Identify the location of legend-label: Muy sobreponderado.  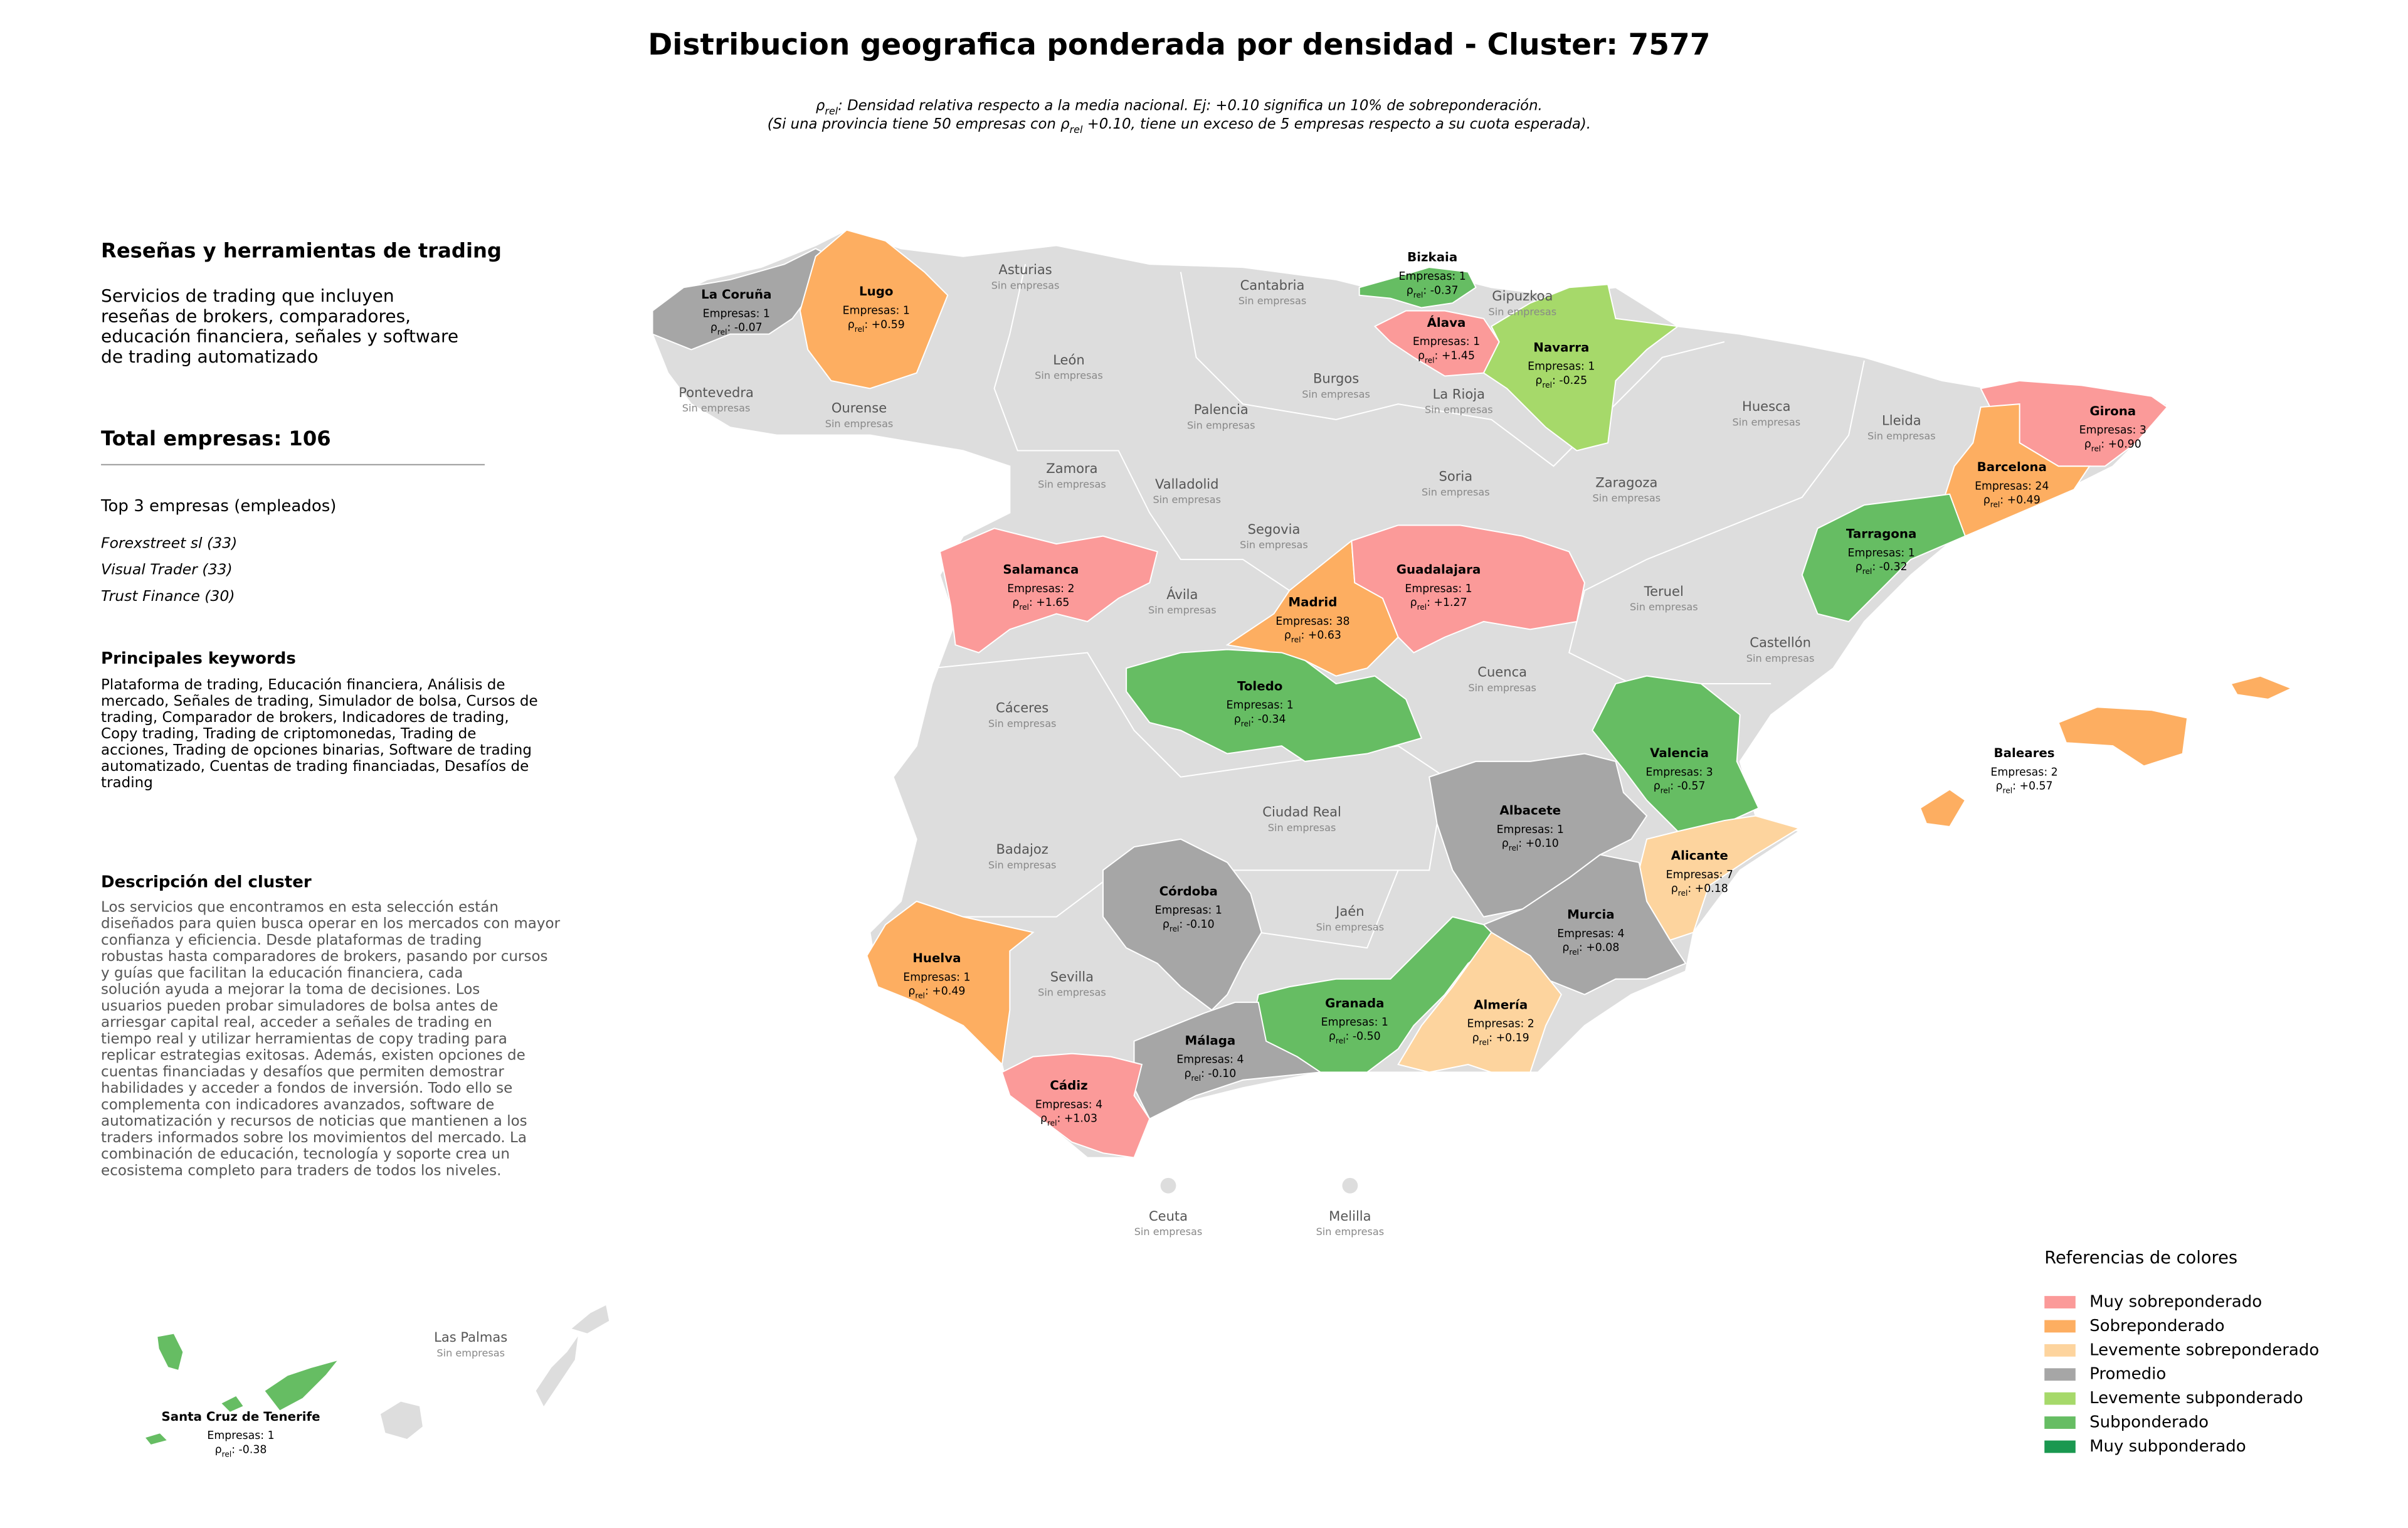
(2175, 1302).